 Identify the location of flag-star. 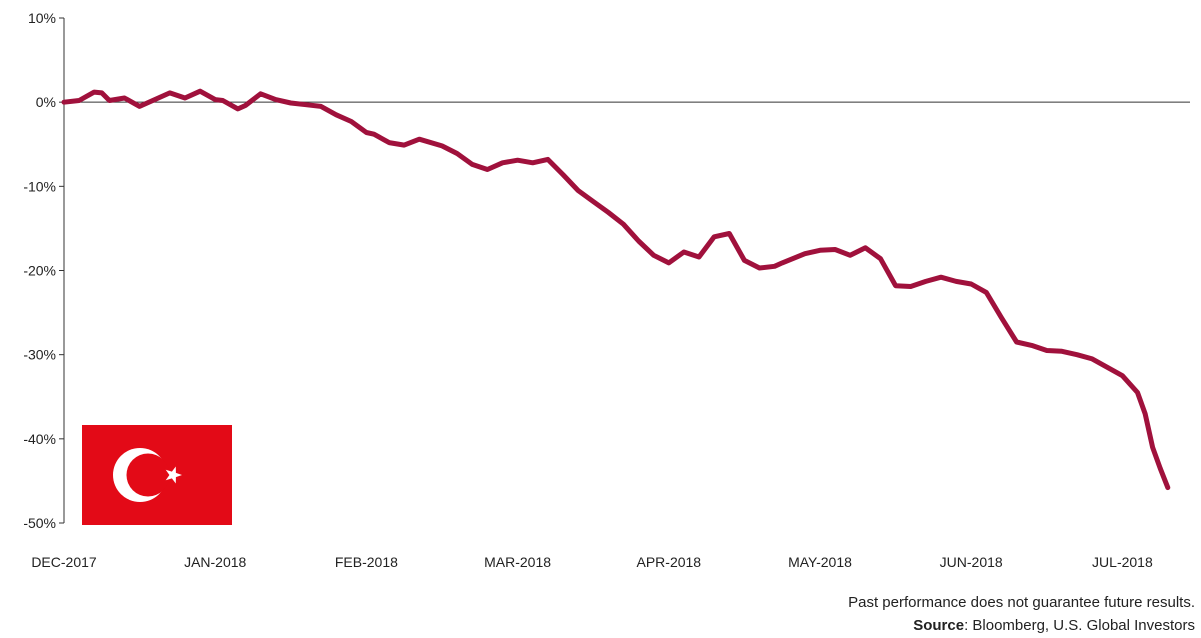
(173, 475).